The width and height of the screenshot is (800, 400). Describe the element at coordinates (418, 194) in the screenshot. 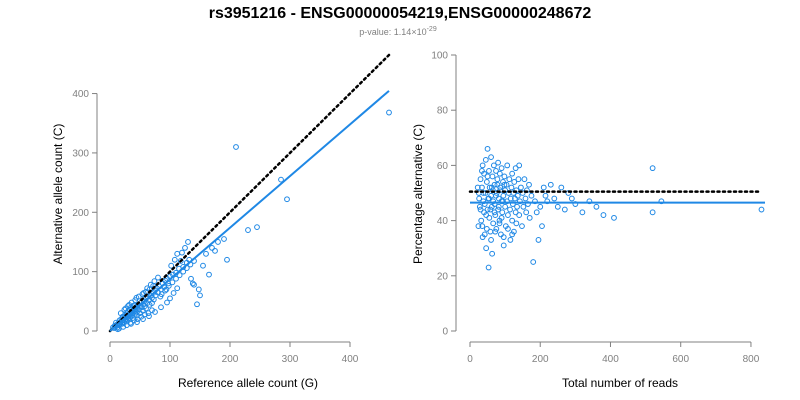

I see `y-axis-label: Percentage alternative (C)` at that location.